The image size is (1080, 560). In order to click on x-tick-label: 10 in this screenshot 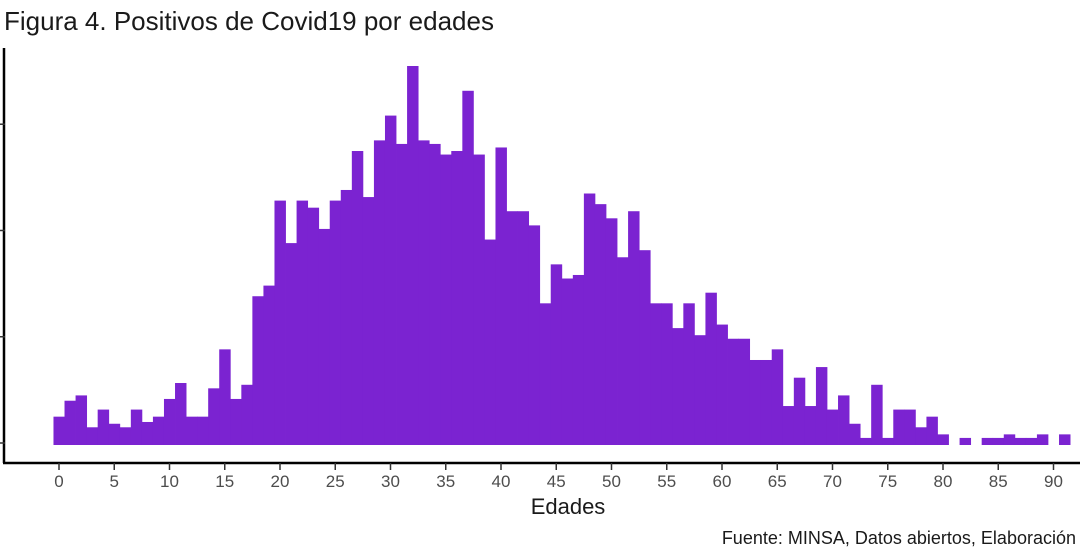, I will do `click(169, 481)`.